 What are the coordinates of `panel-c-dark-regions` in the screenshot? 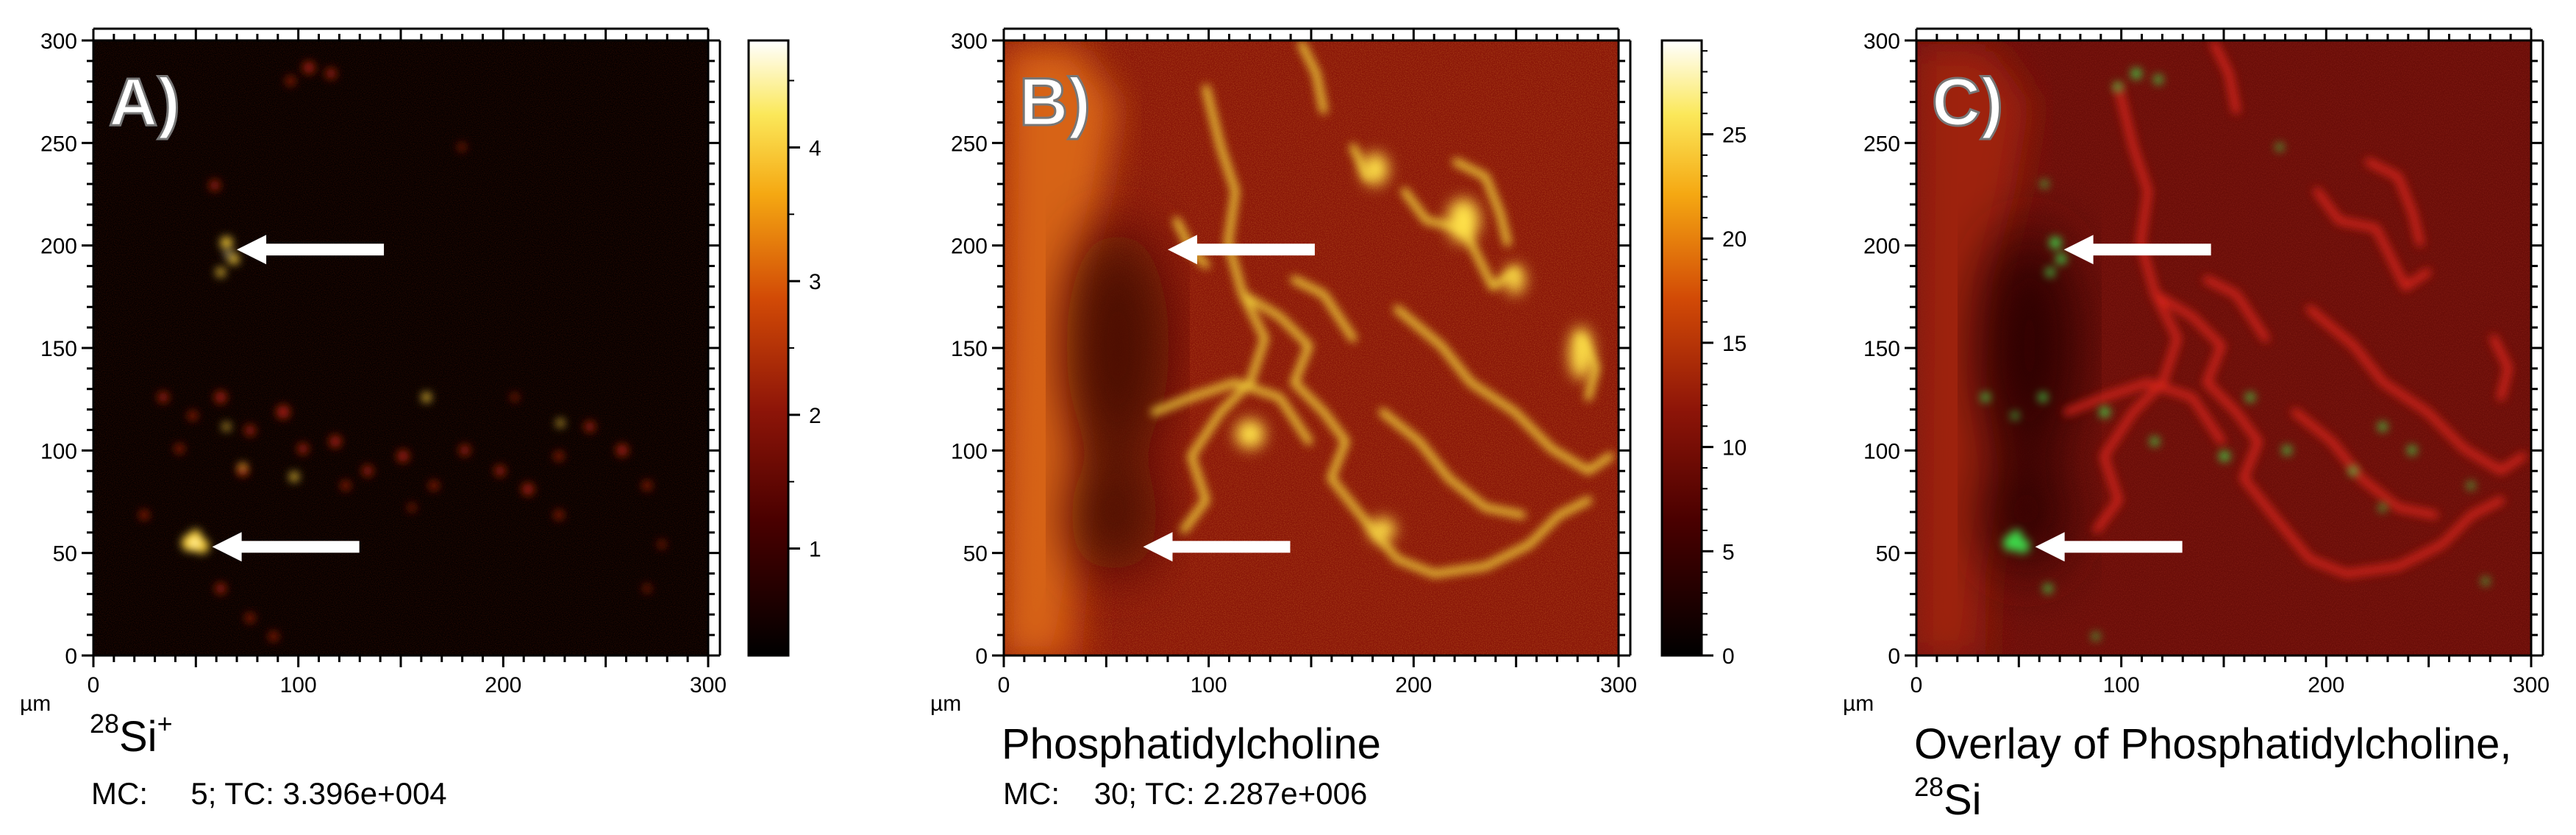 It's located at (2029, 401).